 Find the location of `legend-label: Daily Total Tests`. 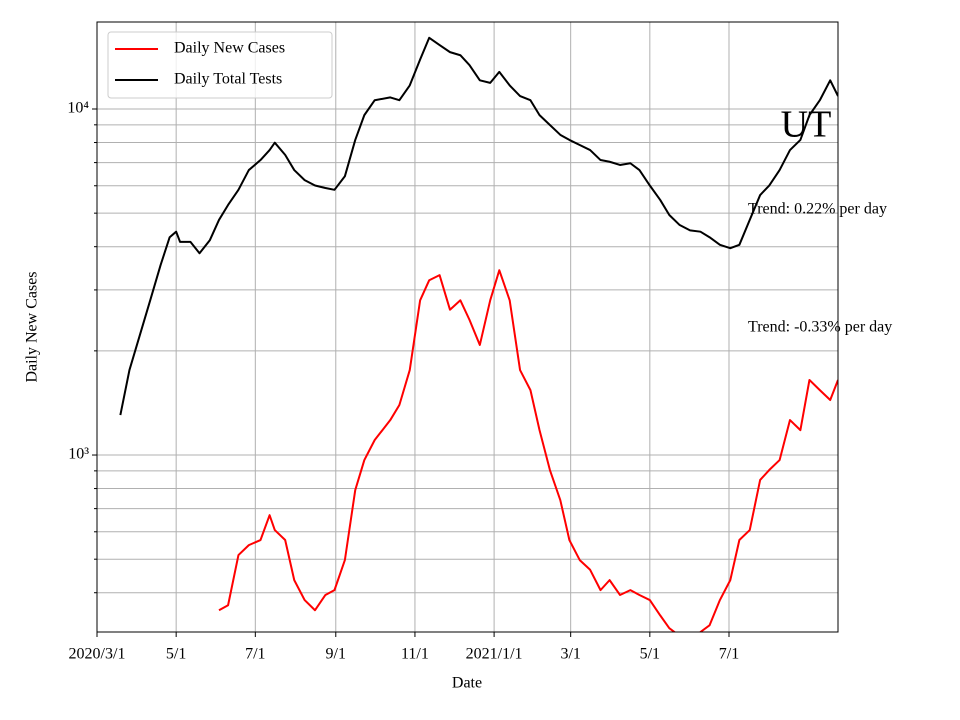

legend-label: Daily Total Tests is located at coordinates (228, 79).